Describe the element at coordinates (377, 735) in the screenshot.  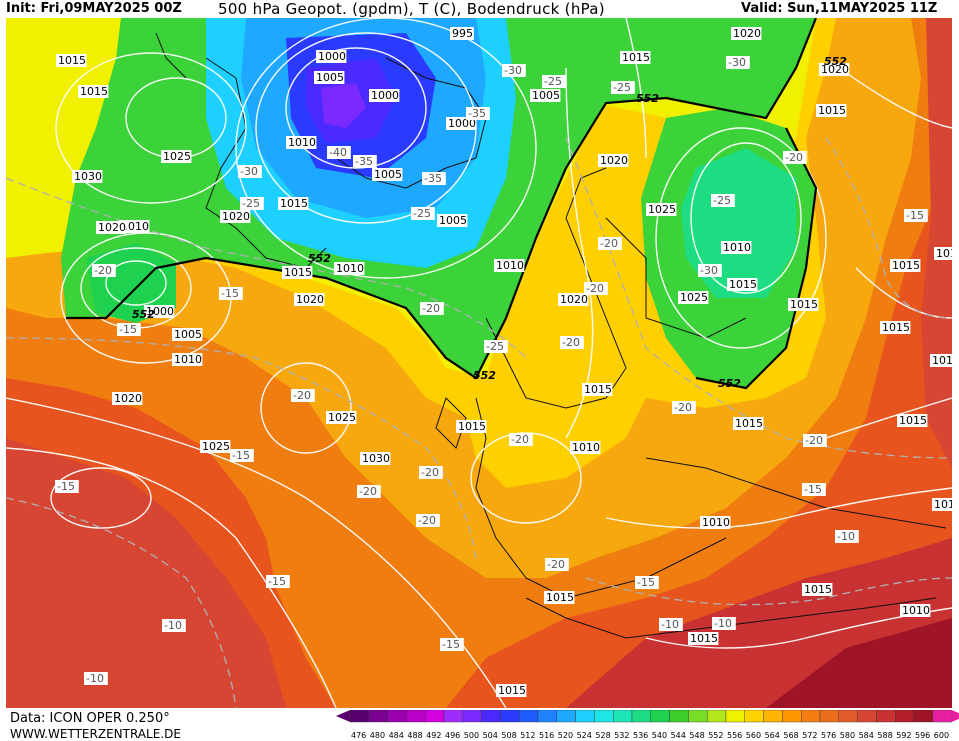
I see `scale-tick-label: 480` at that location.